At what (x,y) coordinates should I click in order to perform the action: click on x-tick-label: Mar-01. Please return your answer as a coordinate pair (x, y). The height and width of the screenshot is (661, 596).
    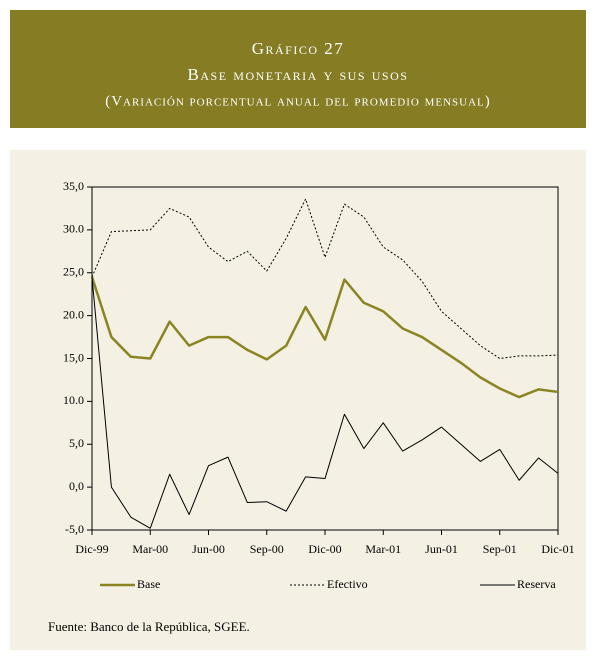
    Looking at the image, I should click on (383, 549).